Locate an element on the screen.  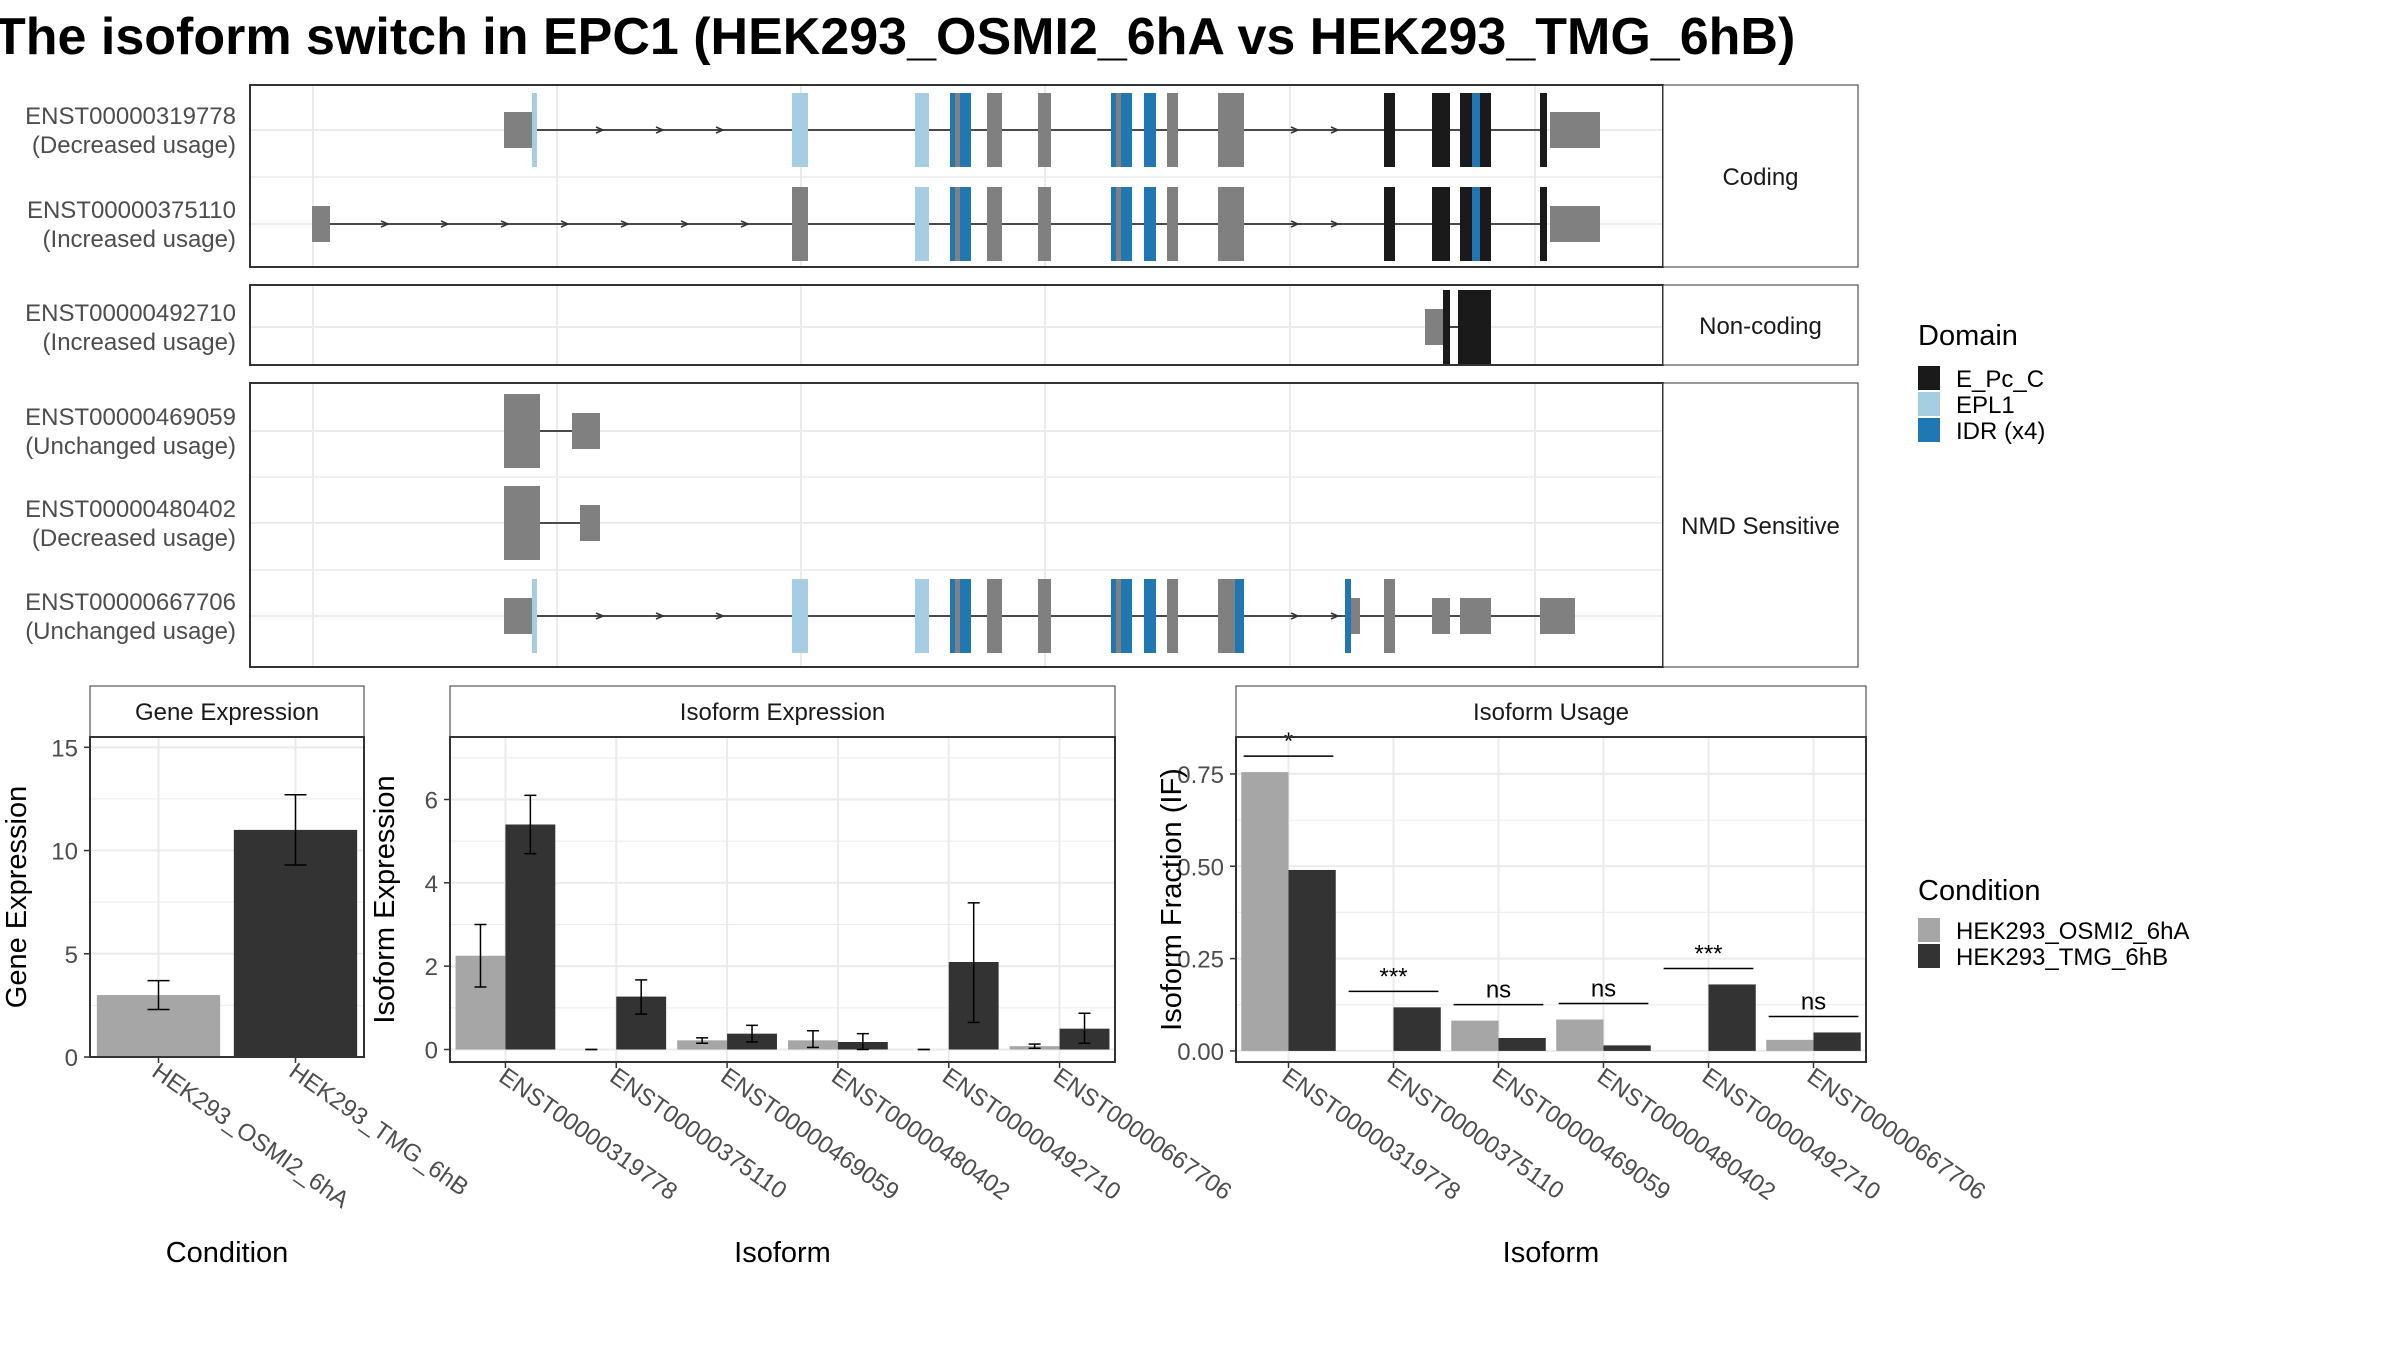
domain-legend-title: Domain is located at coordinates (1968, 336).